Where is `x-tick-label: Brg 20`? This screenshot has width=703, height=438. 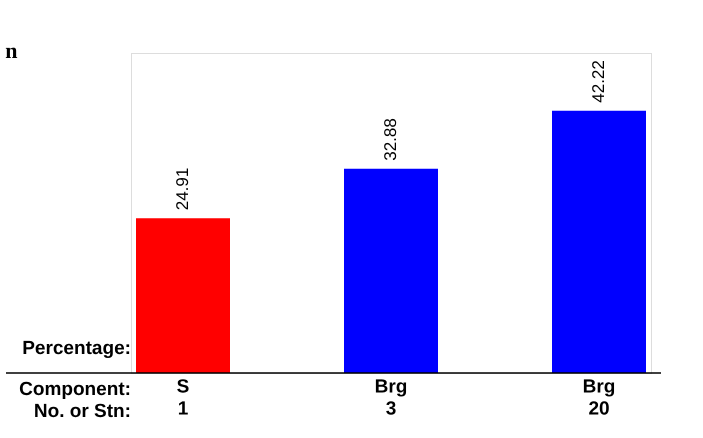 x-tick-label: Brg 20 is located at coordinates (599, 398).